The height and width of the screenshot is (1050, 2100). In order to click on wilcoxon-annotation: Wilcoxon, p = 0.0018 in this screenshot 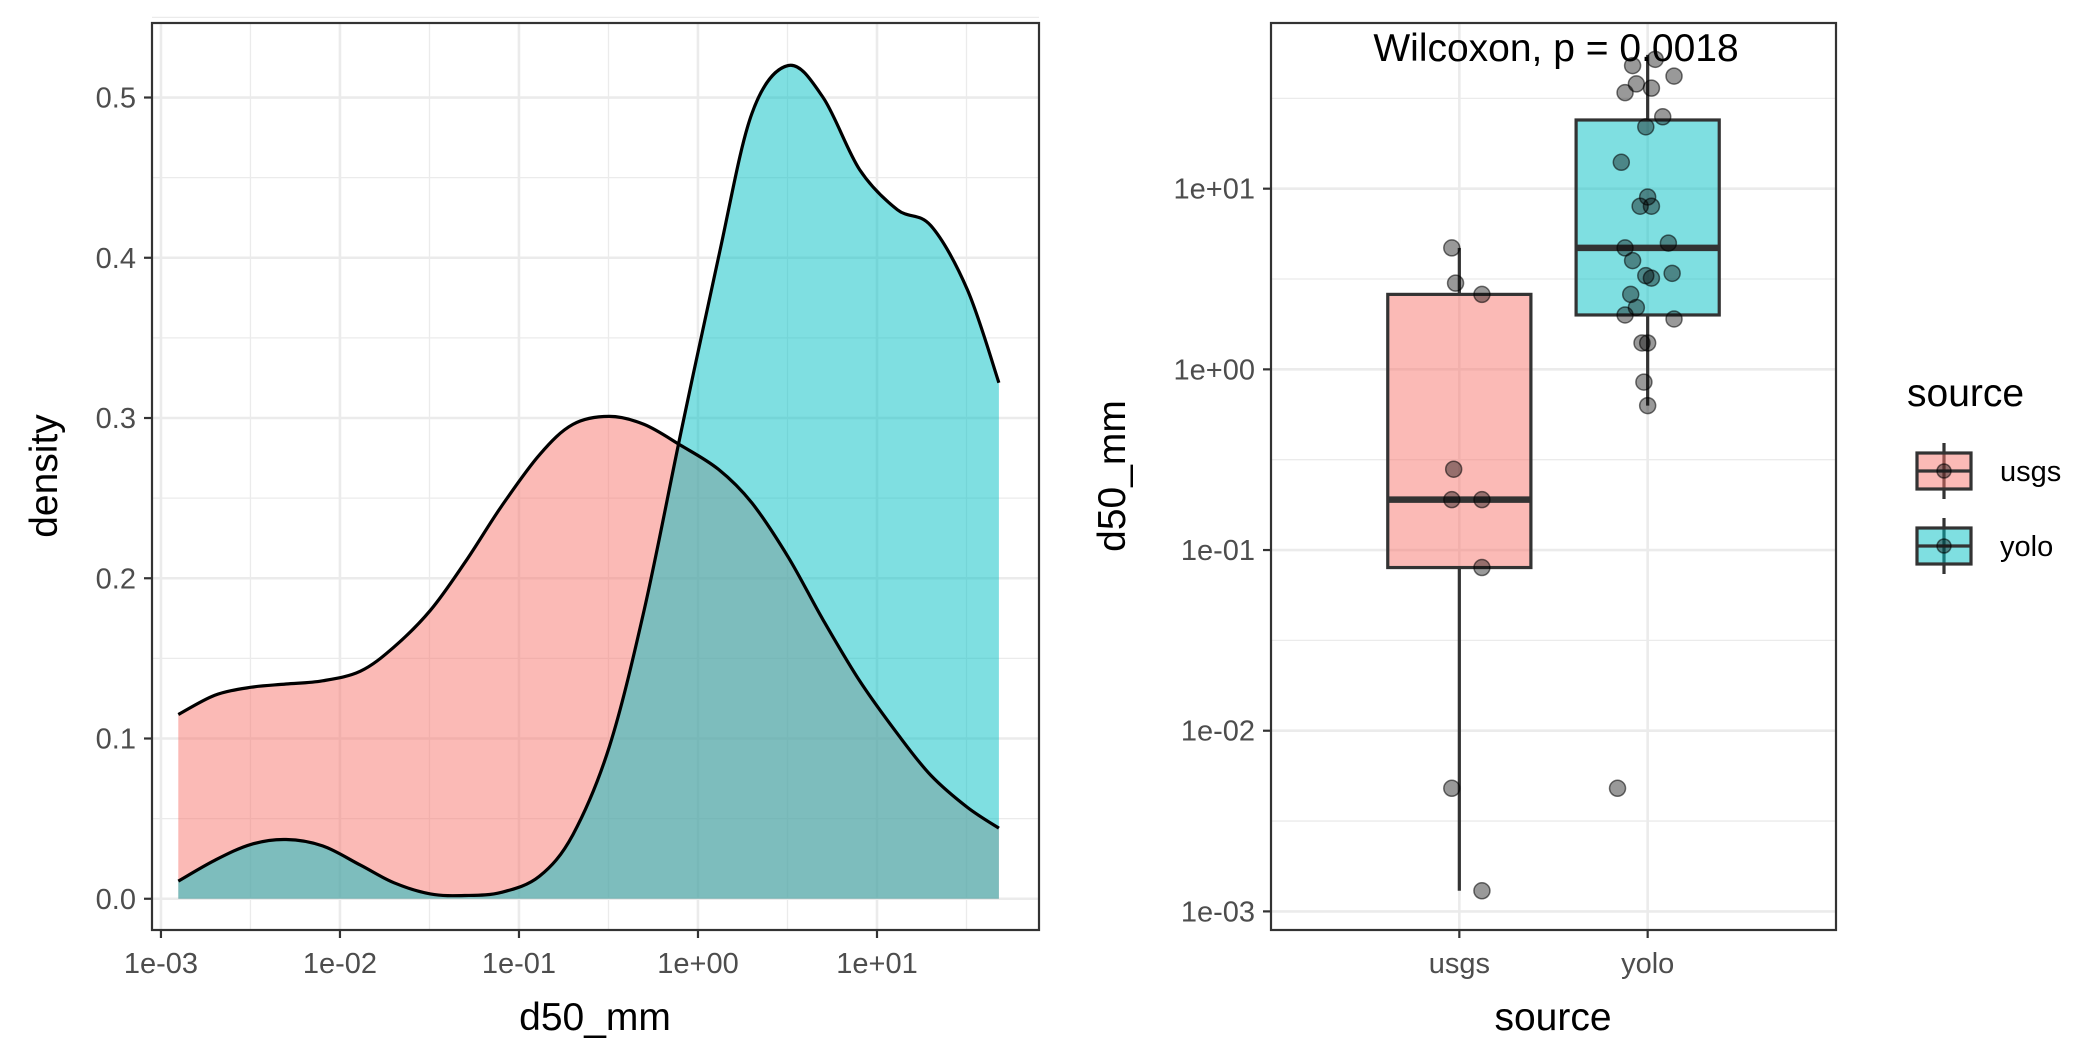, I will do `click(1555, 48)`.